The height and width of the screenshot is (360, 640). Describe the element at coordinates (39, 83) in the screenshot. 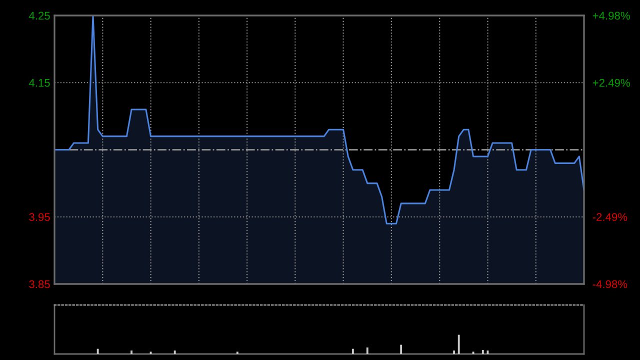

I see `y-tick-label: 4.15` at that location.